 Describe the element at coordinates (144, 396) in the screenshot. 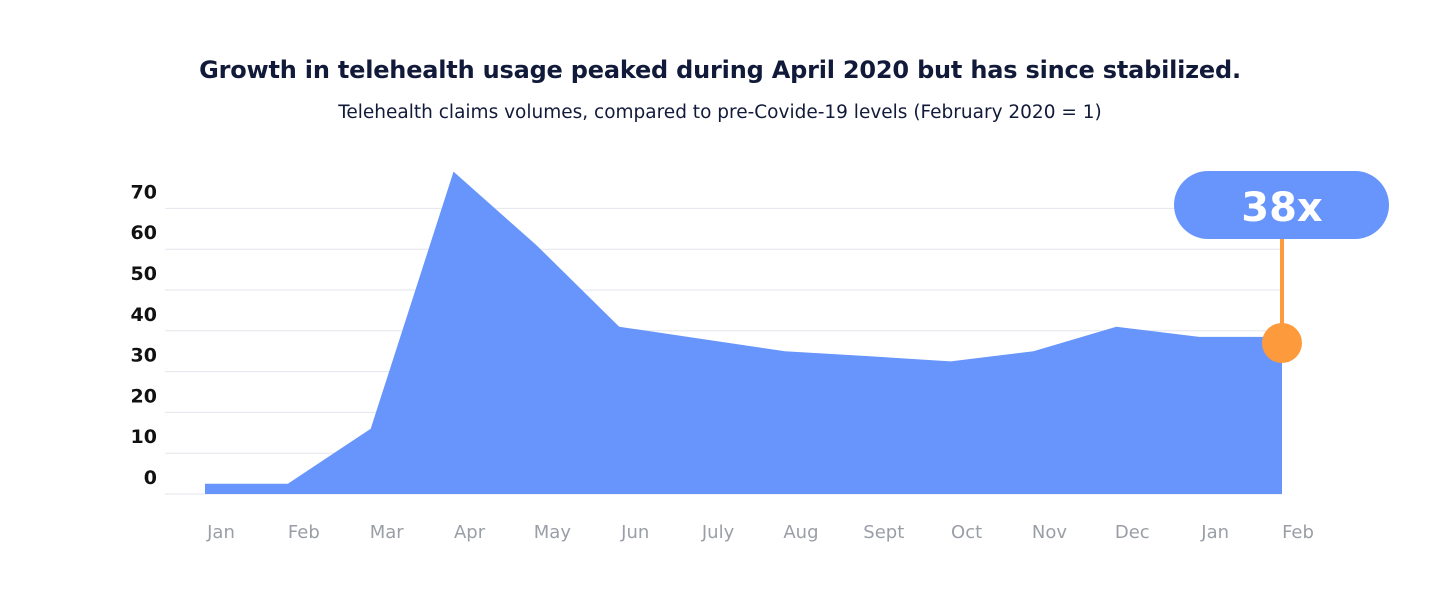

I see `y-tick-label: 20` at that location.